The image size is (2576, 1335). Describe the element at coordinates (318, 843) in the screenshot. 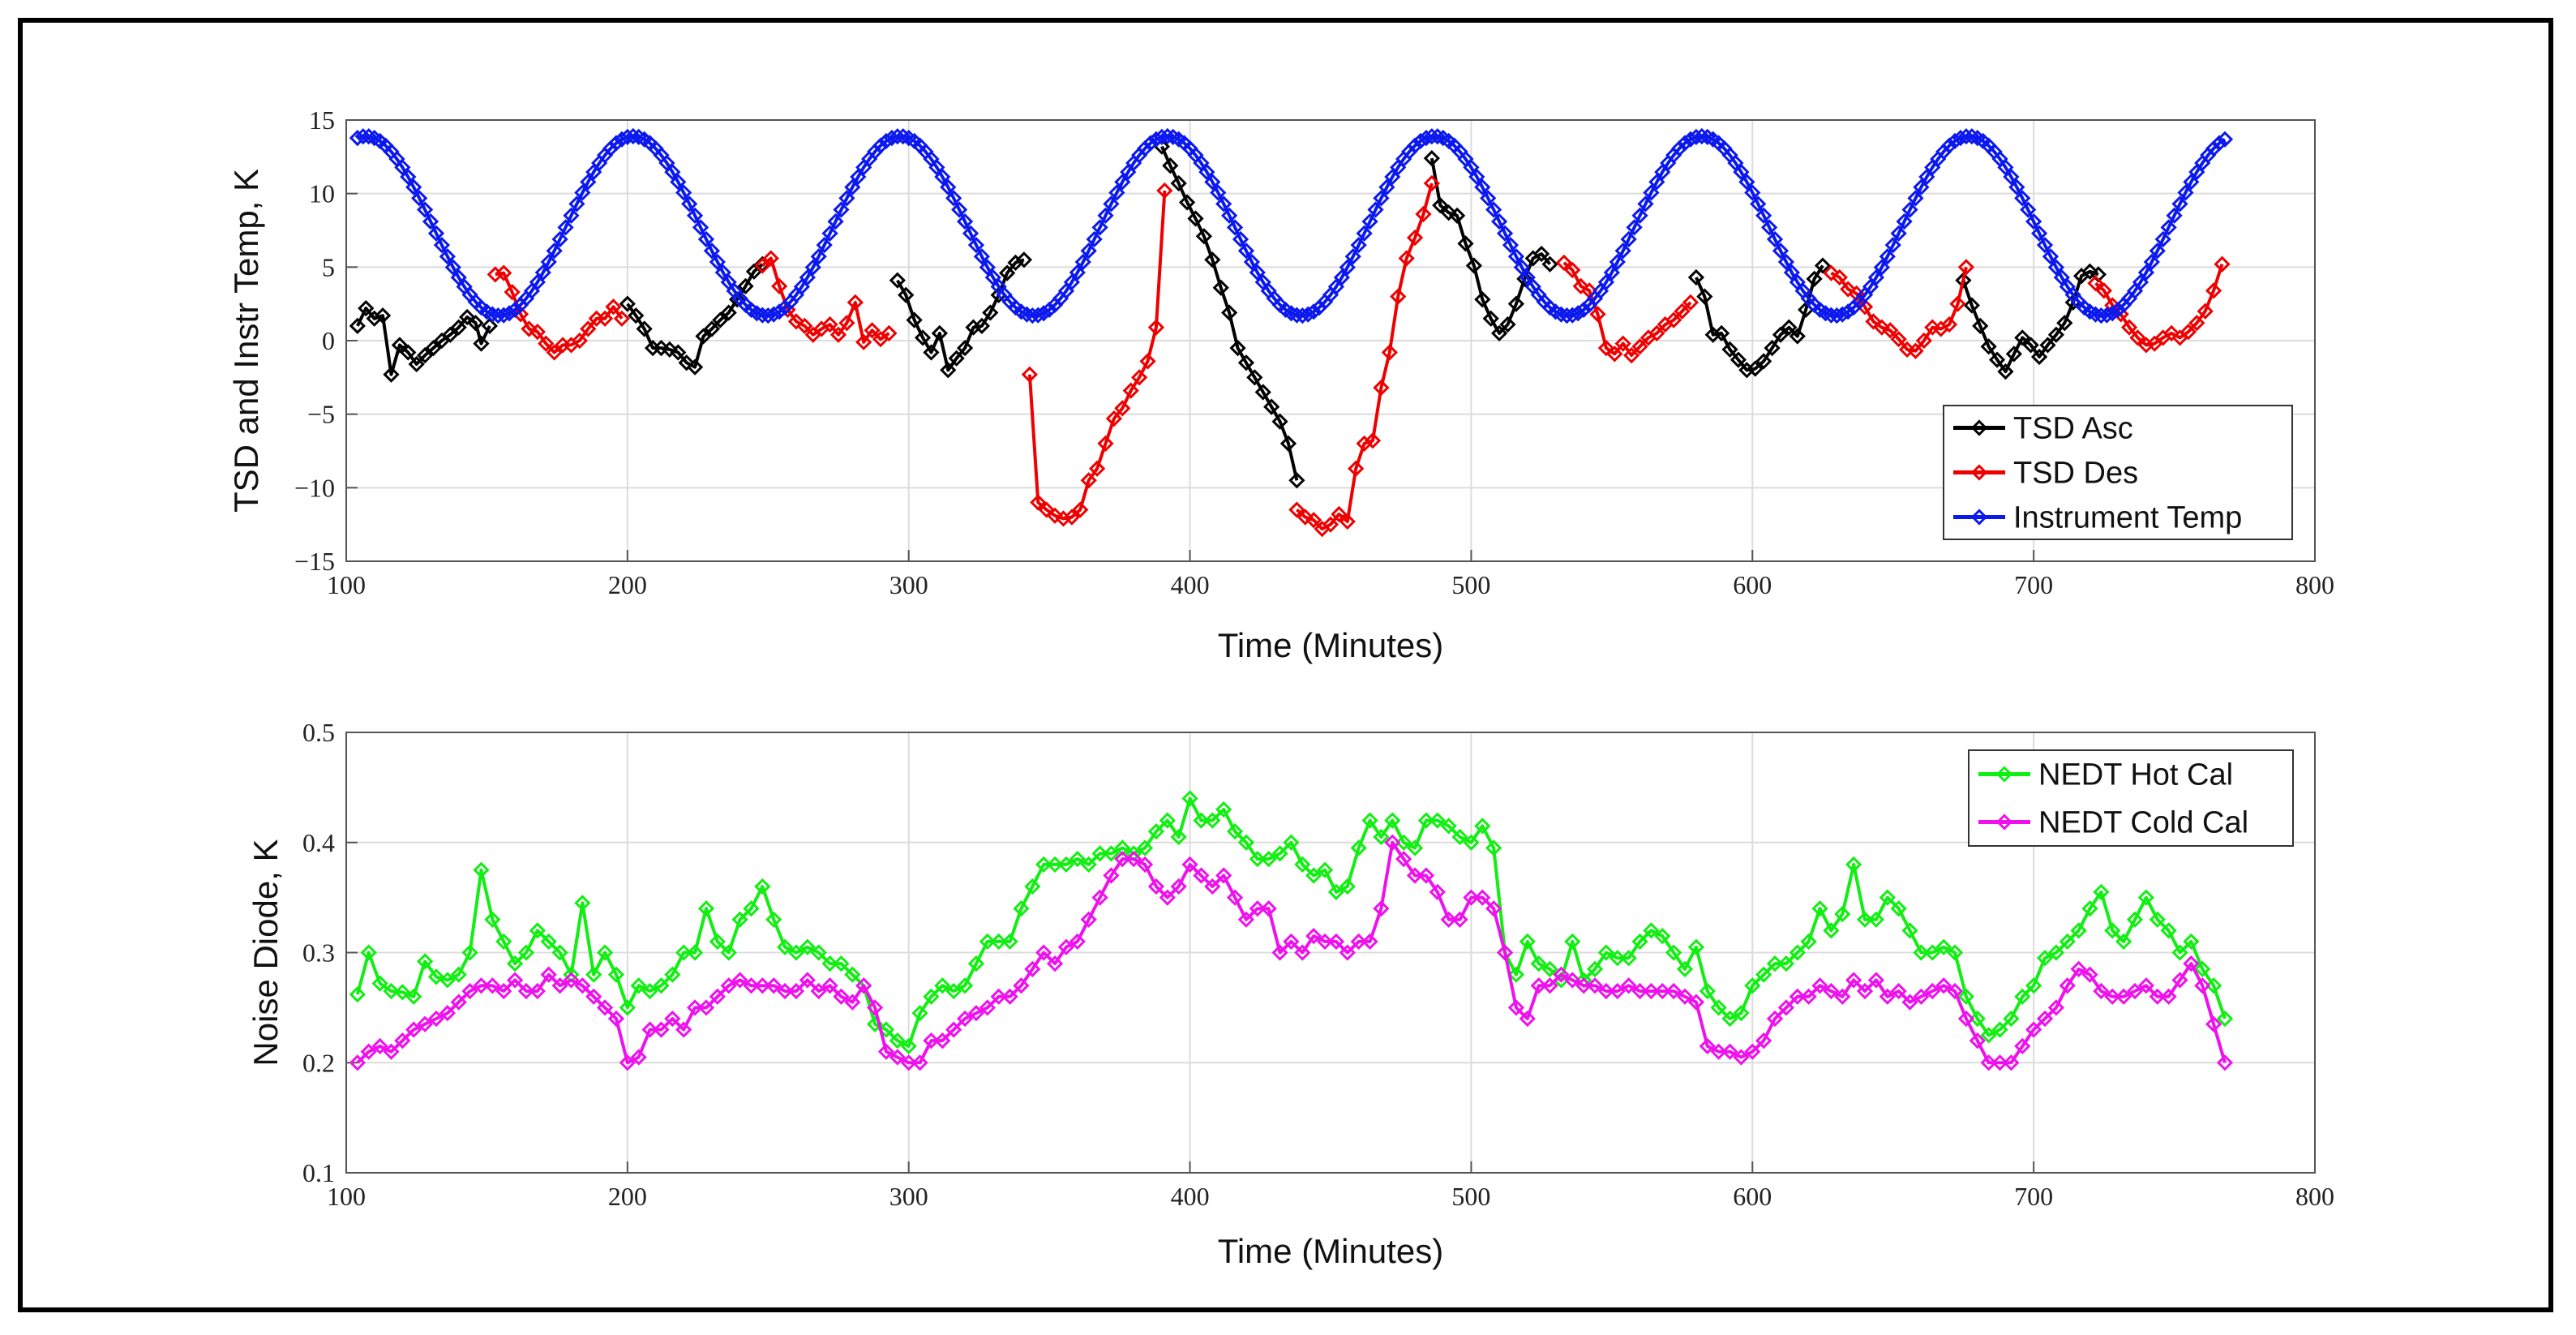

I see `y-tick-label: 0.4` at that location.